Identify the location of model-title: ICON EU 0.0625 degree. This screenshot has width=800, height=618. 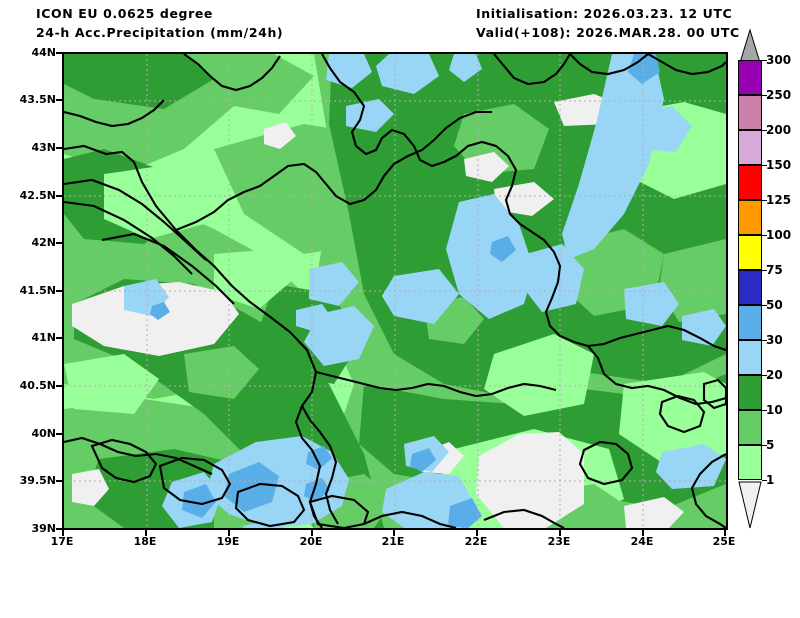
(124, 13).